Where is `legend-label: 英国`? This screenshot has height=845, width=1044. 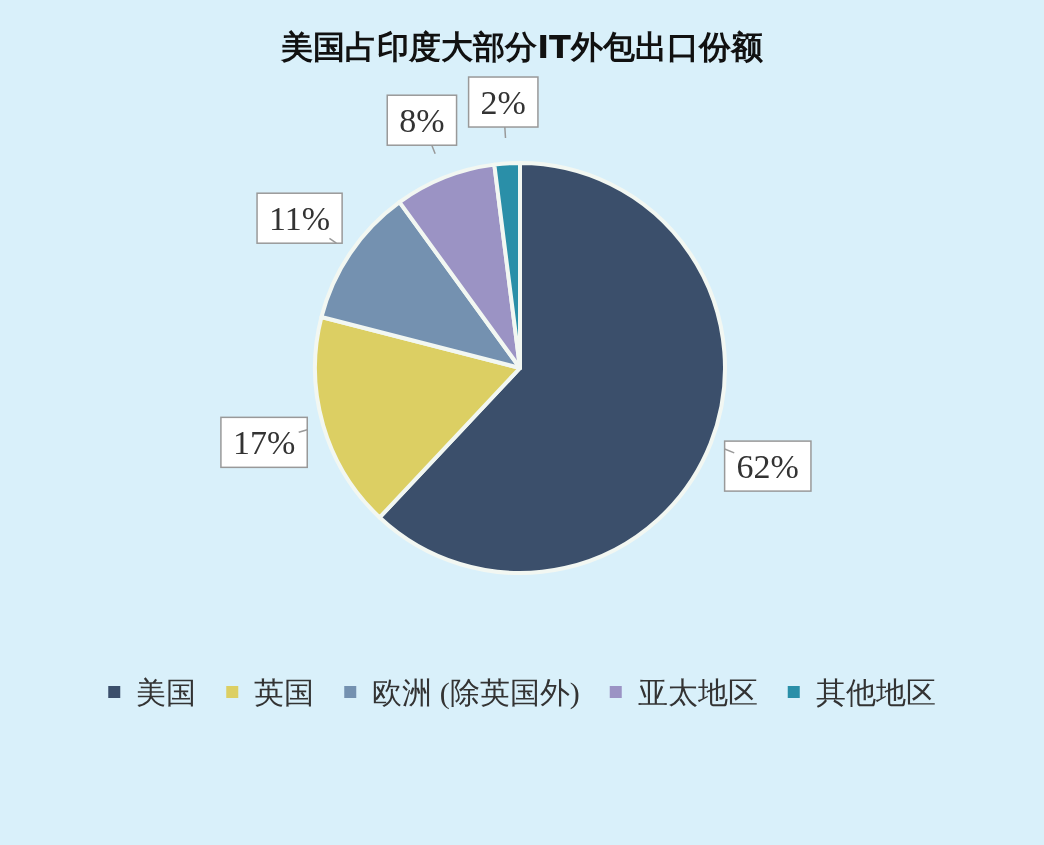 legend-label: 英国 is located at coordinates (284, 692).